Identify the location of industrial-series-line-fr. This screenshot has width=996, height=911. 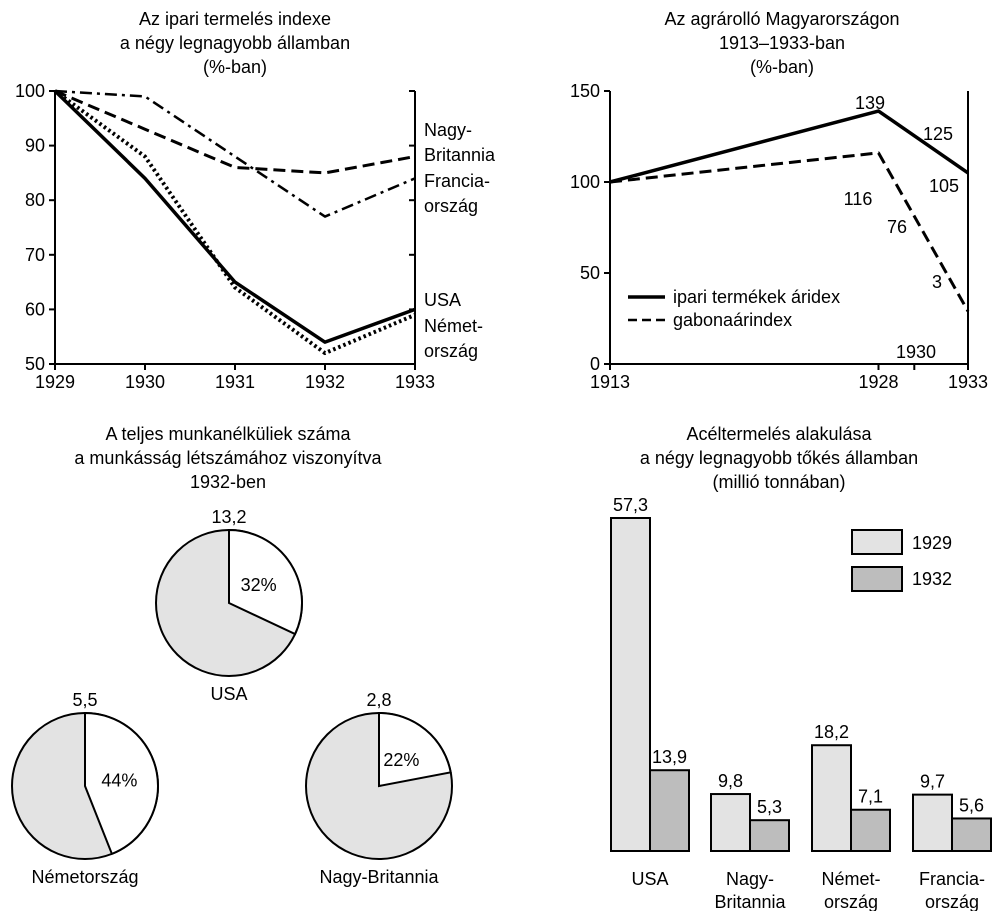
(235, 153).